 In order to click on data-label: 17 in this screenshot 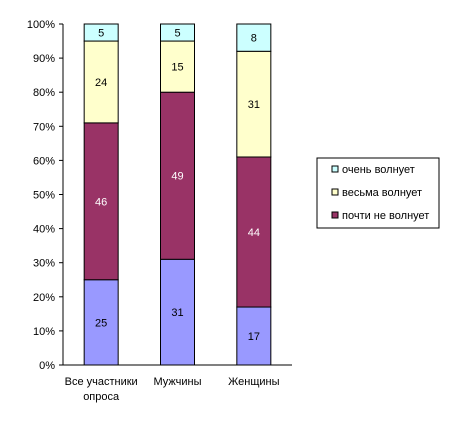, I will do `click(254, 337)`.